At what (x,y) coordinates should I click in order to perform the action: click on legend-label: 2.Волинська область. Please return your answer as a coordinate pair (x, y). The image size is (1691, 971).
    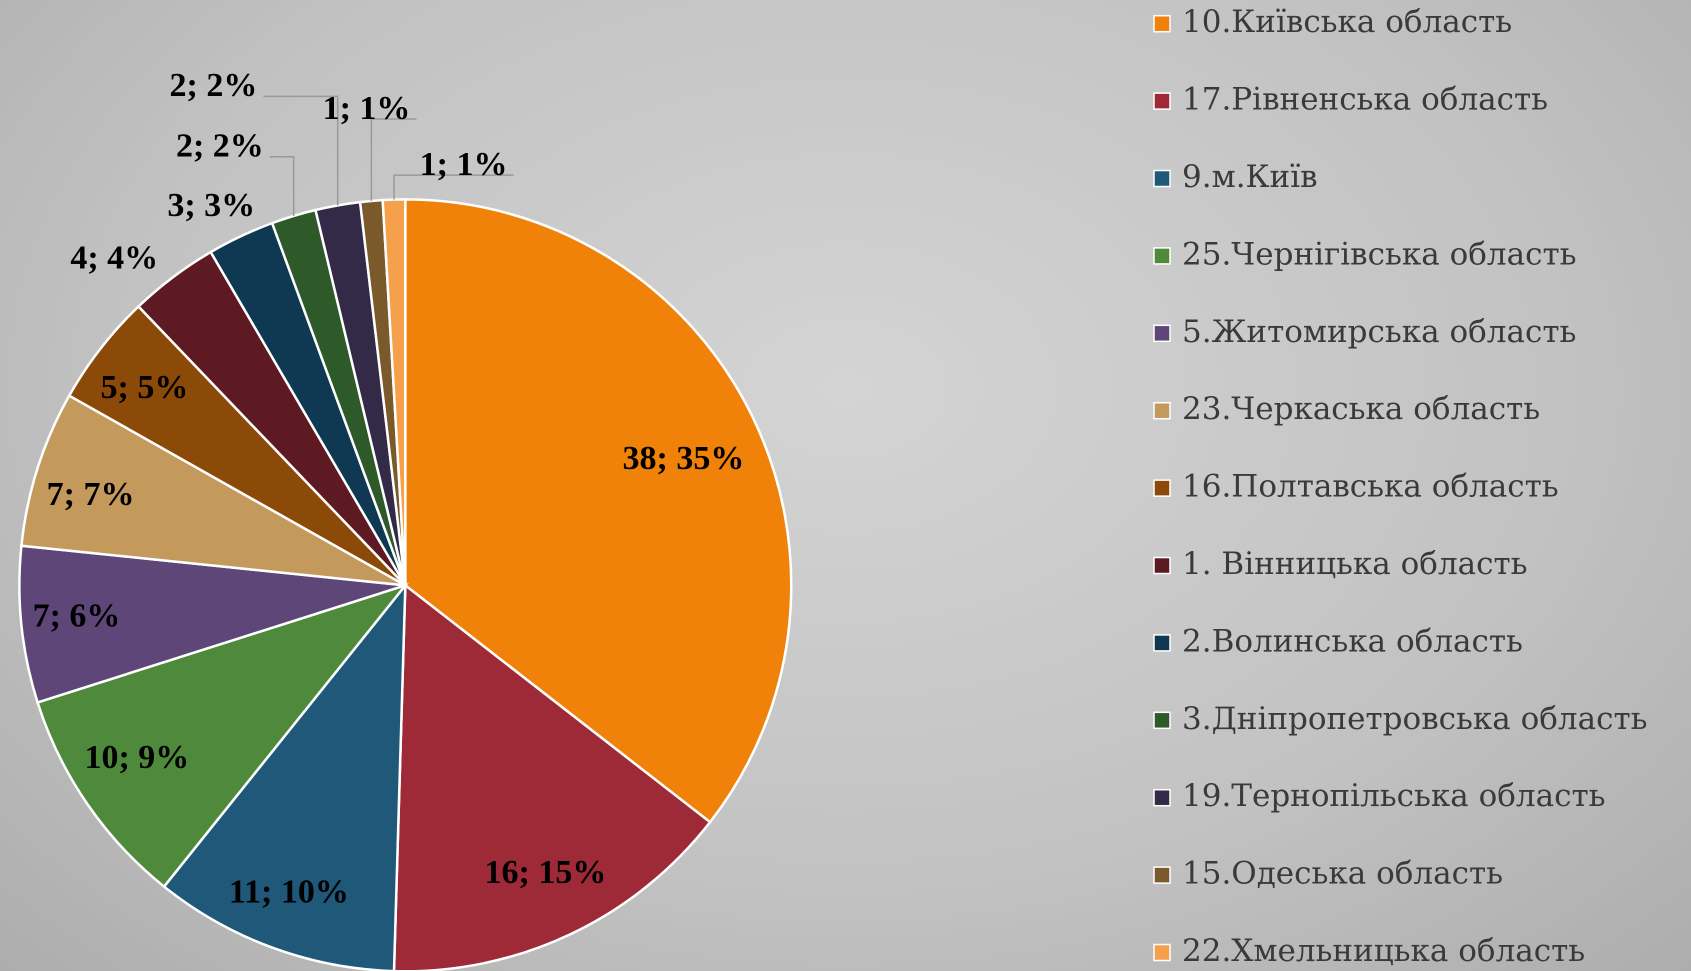
    Looking at the image, I should click on (1352, 641).